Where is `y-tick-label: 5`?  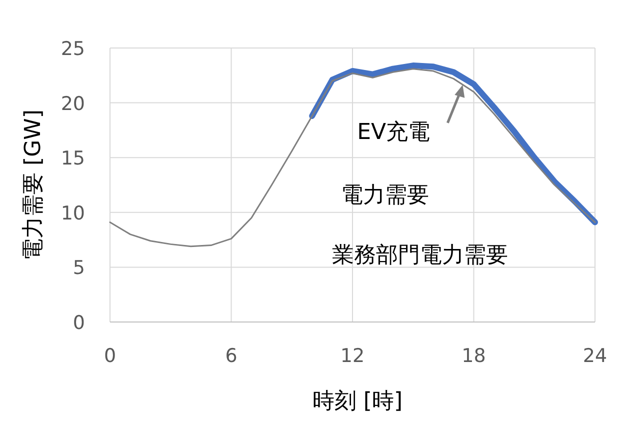 y-tick-label: 5 is located at coordinates (78, 268).